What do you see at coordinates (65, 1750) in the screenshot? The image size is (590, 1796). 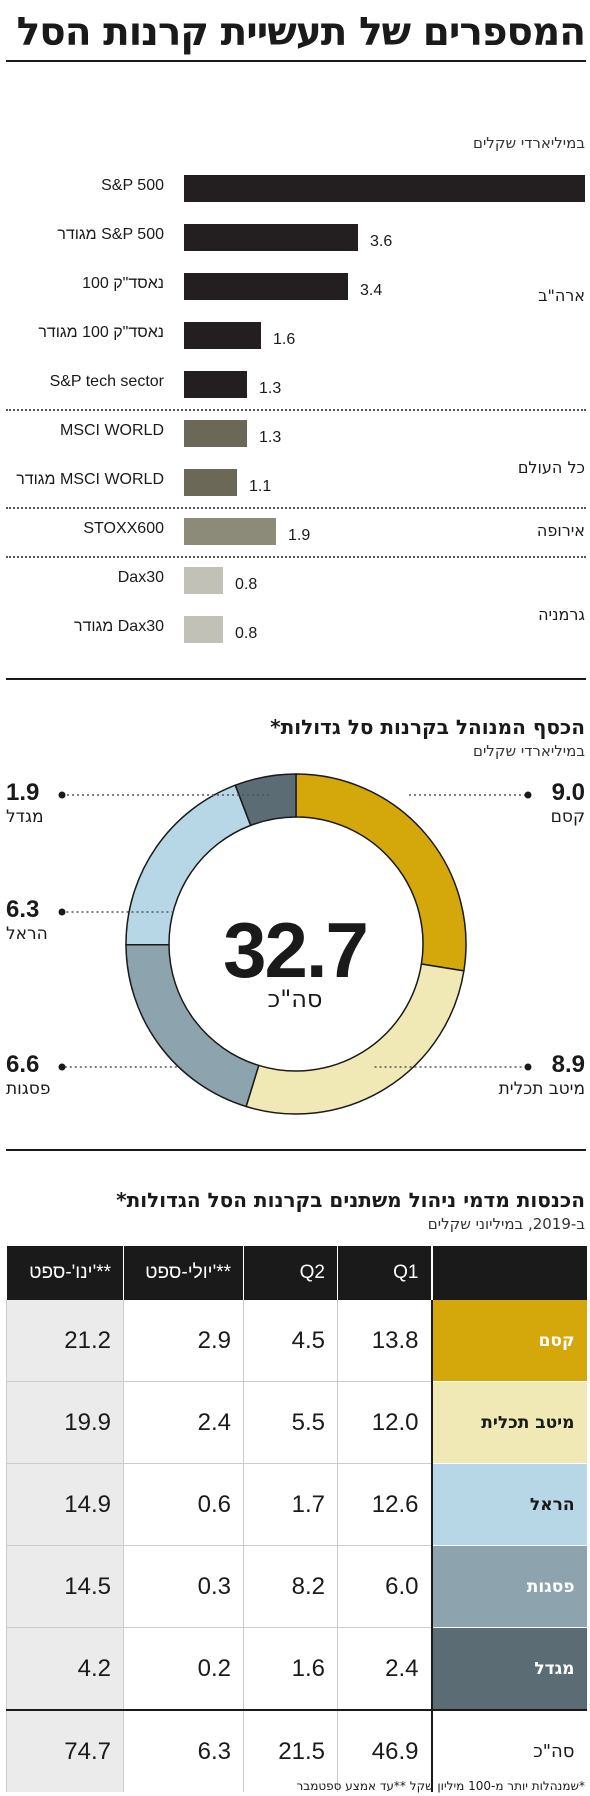 I see `table-cell: 74.7` at bounding box center [65, 1750].